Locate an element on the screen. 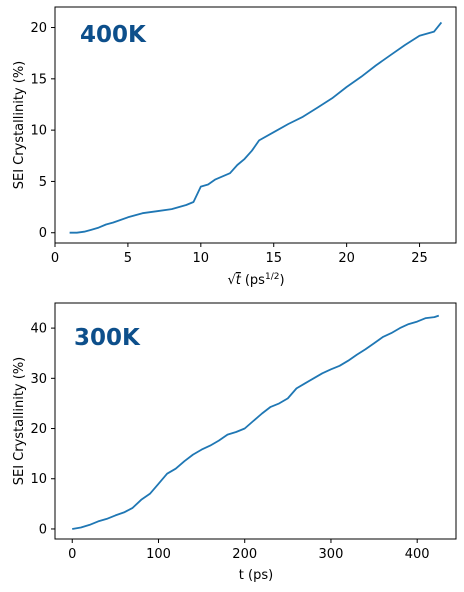 This screenshot has width=464, height=592. x-tick-label: 25 is located at coordinates (419, 258).